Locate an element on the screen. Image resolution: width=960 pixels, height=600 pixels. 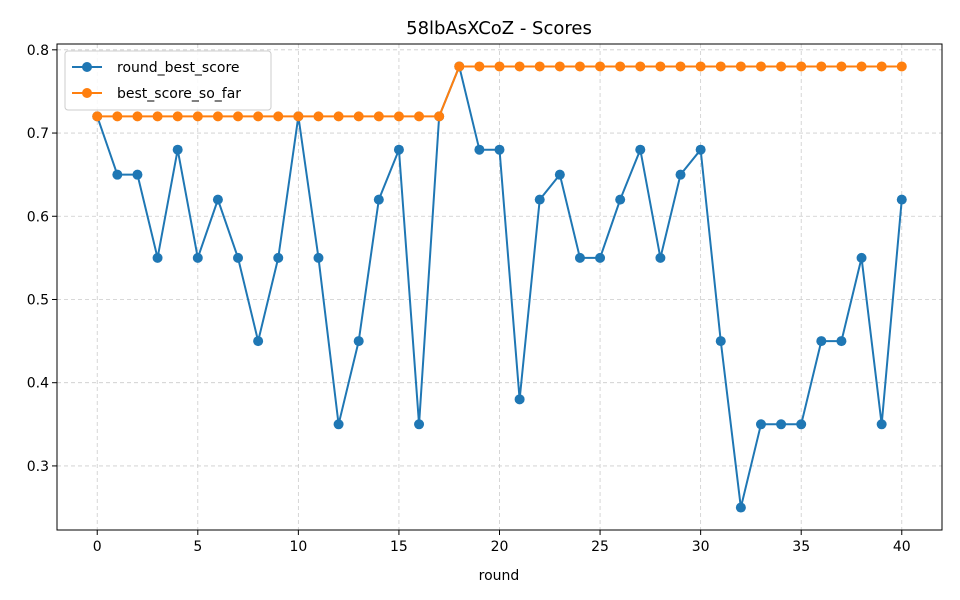
y-tick-label: 0.4 is located at coordinates (38, 384).